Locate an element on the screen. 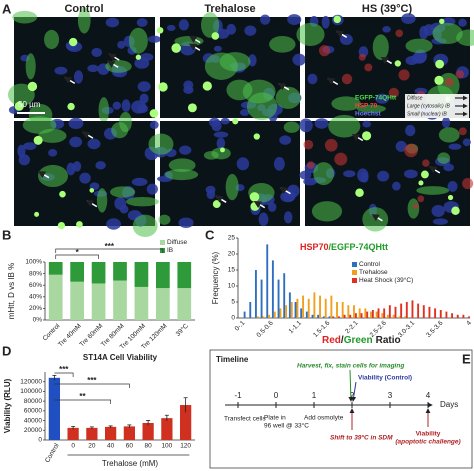 The height and width of the screenshot is (471, 474). legend-label: Trehalose is located at coordinates (373, 272).